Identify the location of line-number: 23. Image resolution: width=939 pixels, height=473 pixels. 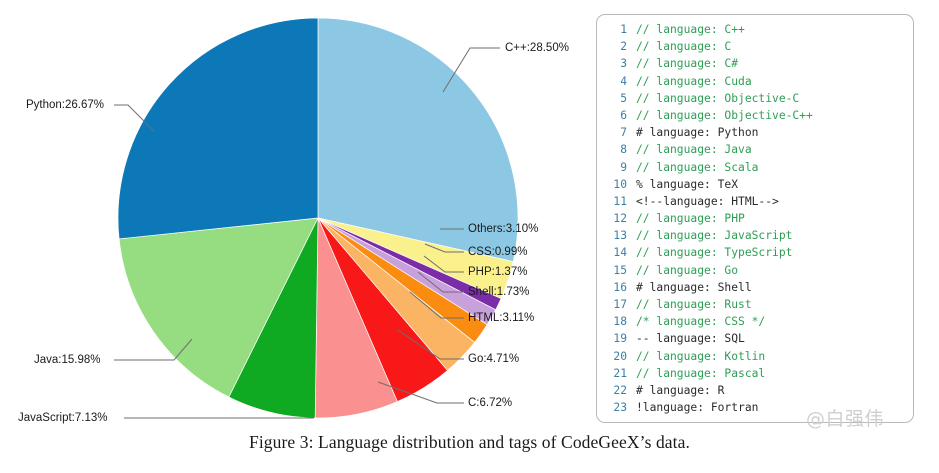
(620, 408).